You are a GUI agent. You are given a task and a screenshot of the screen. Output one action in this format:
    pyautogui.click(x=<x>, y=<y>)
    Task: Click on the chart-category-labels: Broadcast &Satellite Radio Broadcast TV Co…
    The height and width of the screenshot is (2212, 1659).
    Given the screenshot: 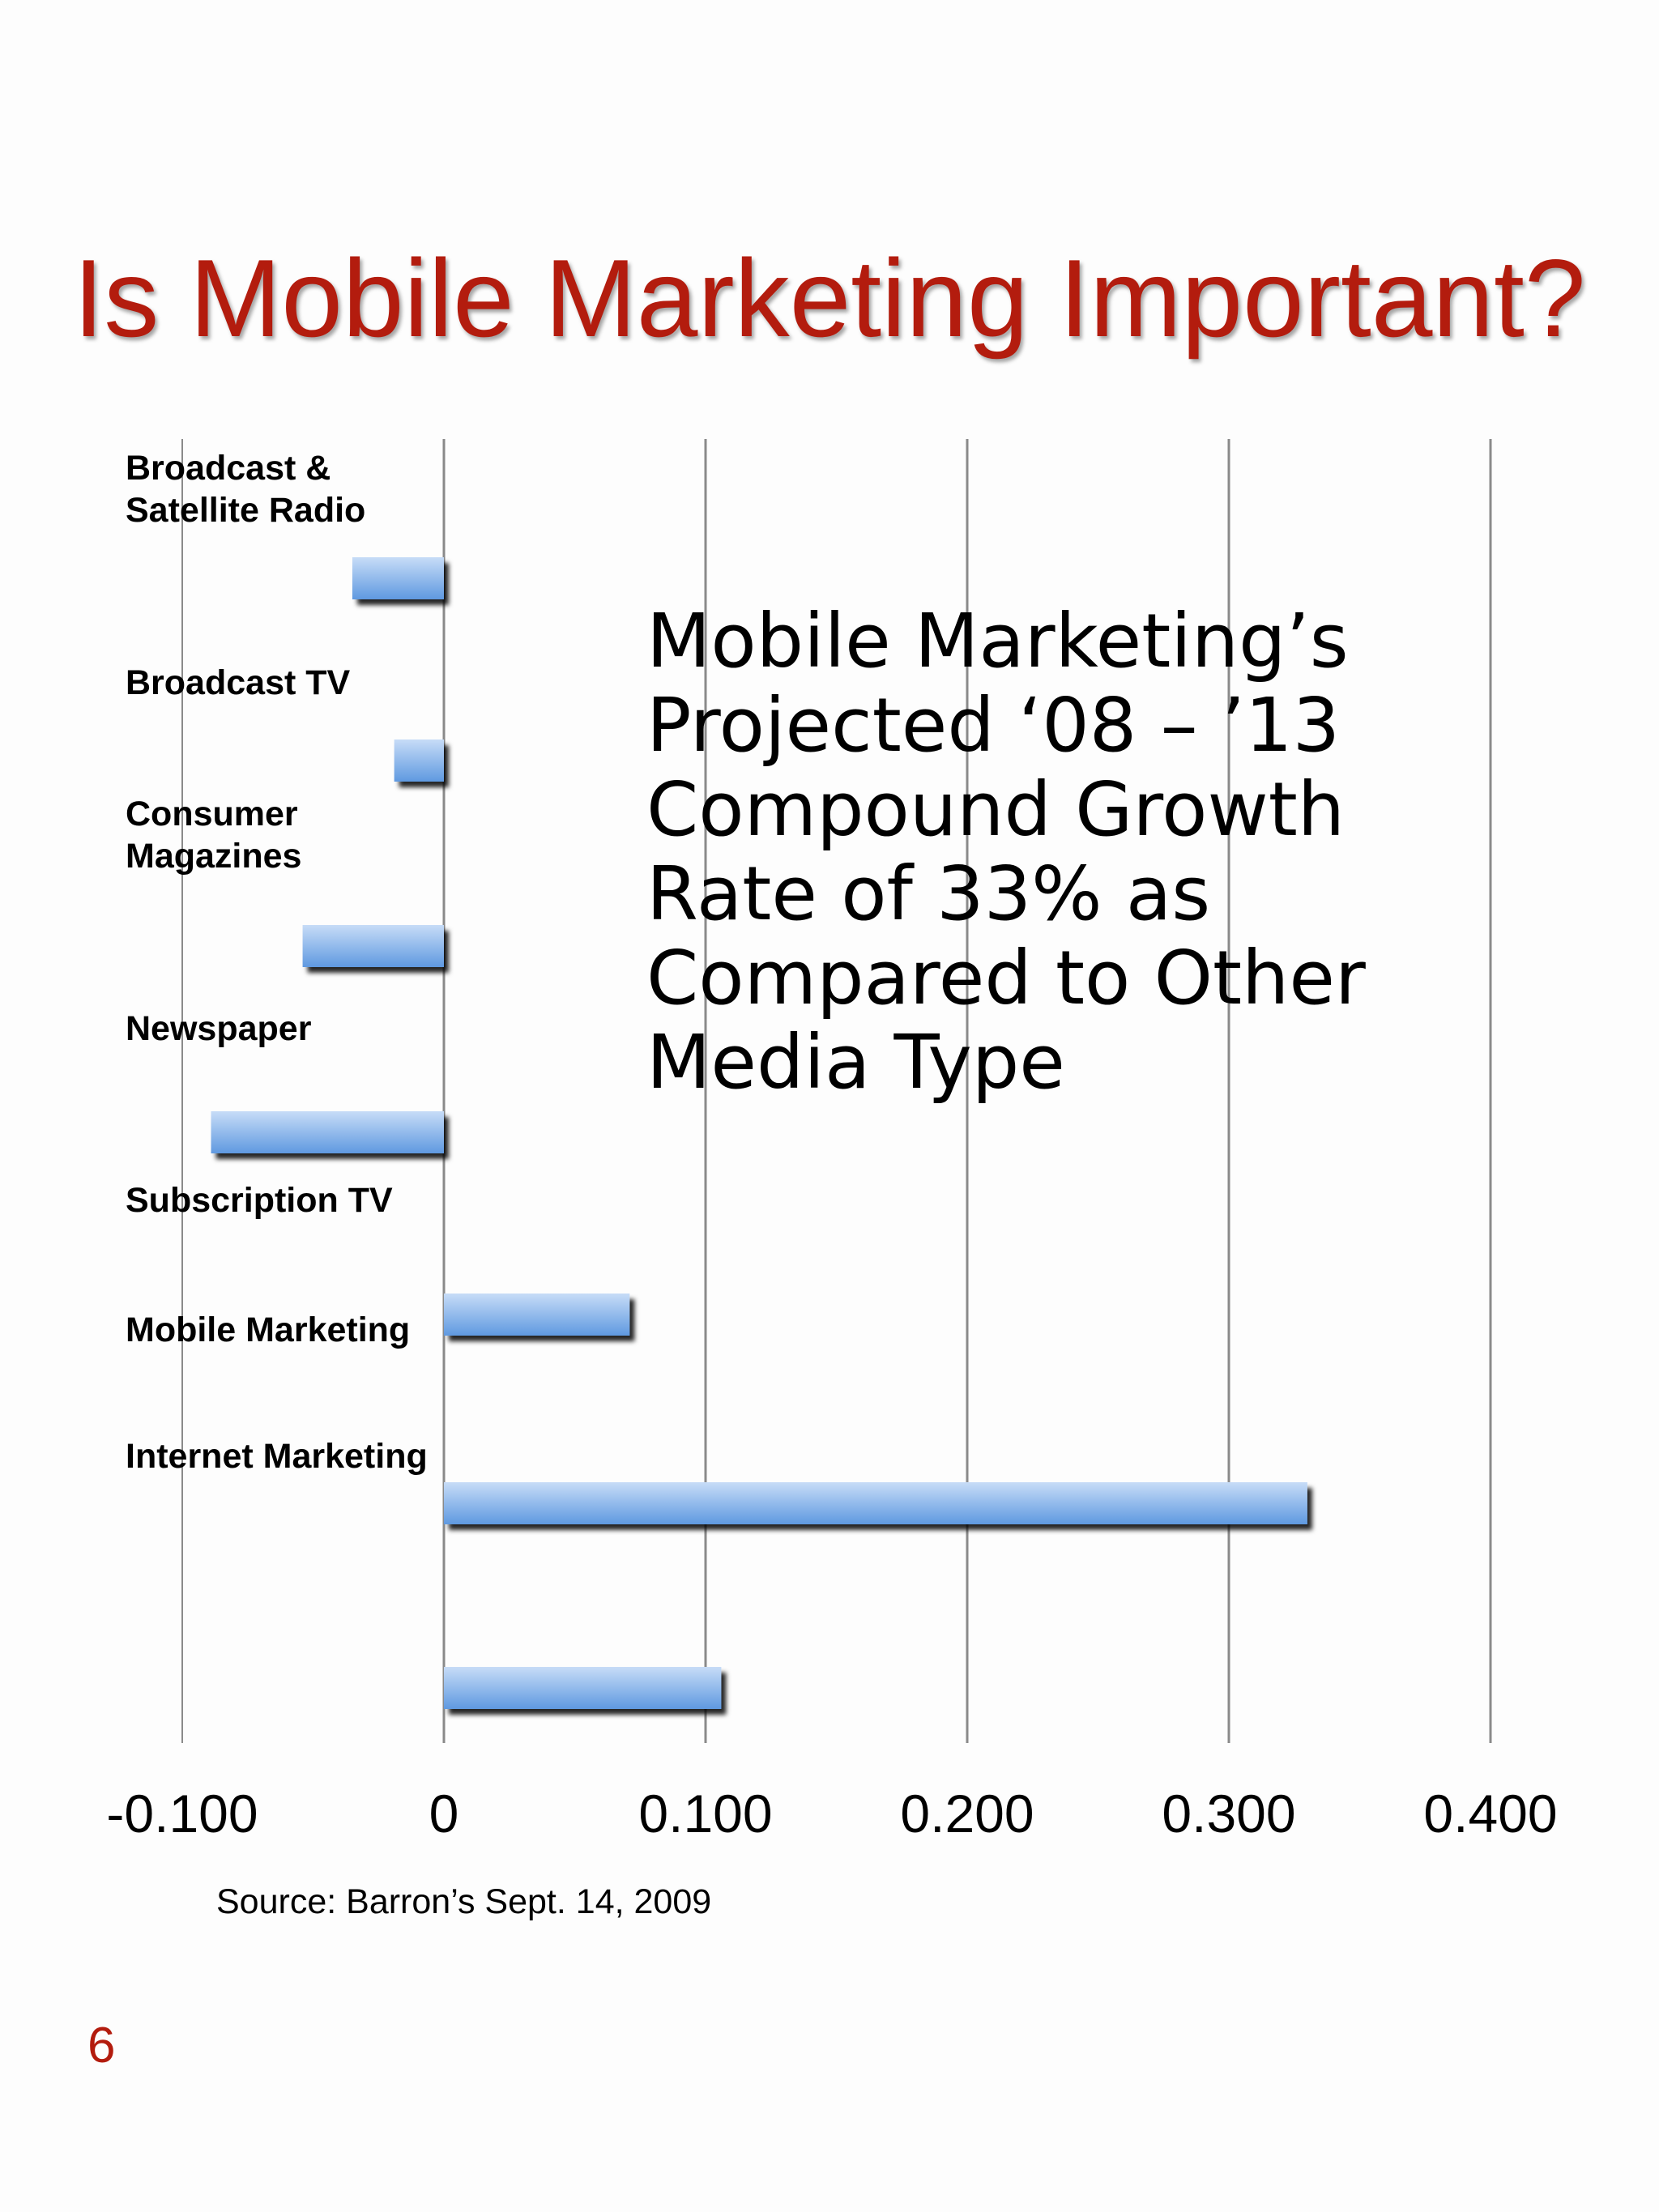 What is the action you would take?
    pyautogui.click(x=277, y=963)
    